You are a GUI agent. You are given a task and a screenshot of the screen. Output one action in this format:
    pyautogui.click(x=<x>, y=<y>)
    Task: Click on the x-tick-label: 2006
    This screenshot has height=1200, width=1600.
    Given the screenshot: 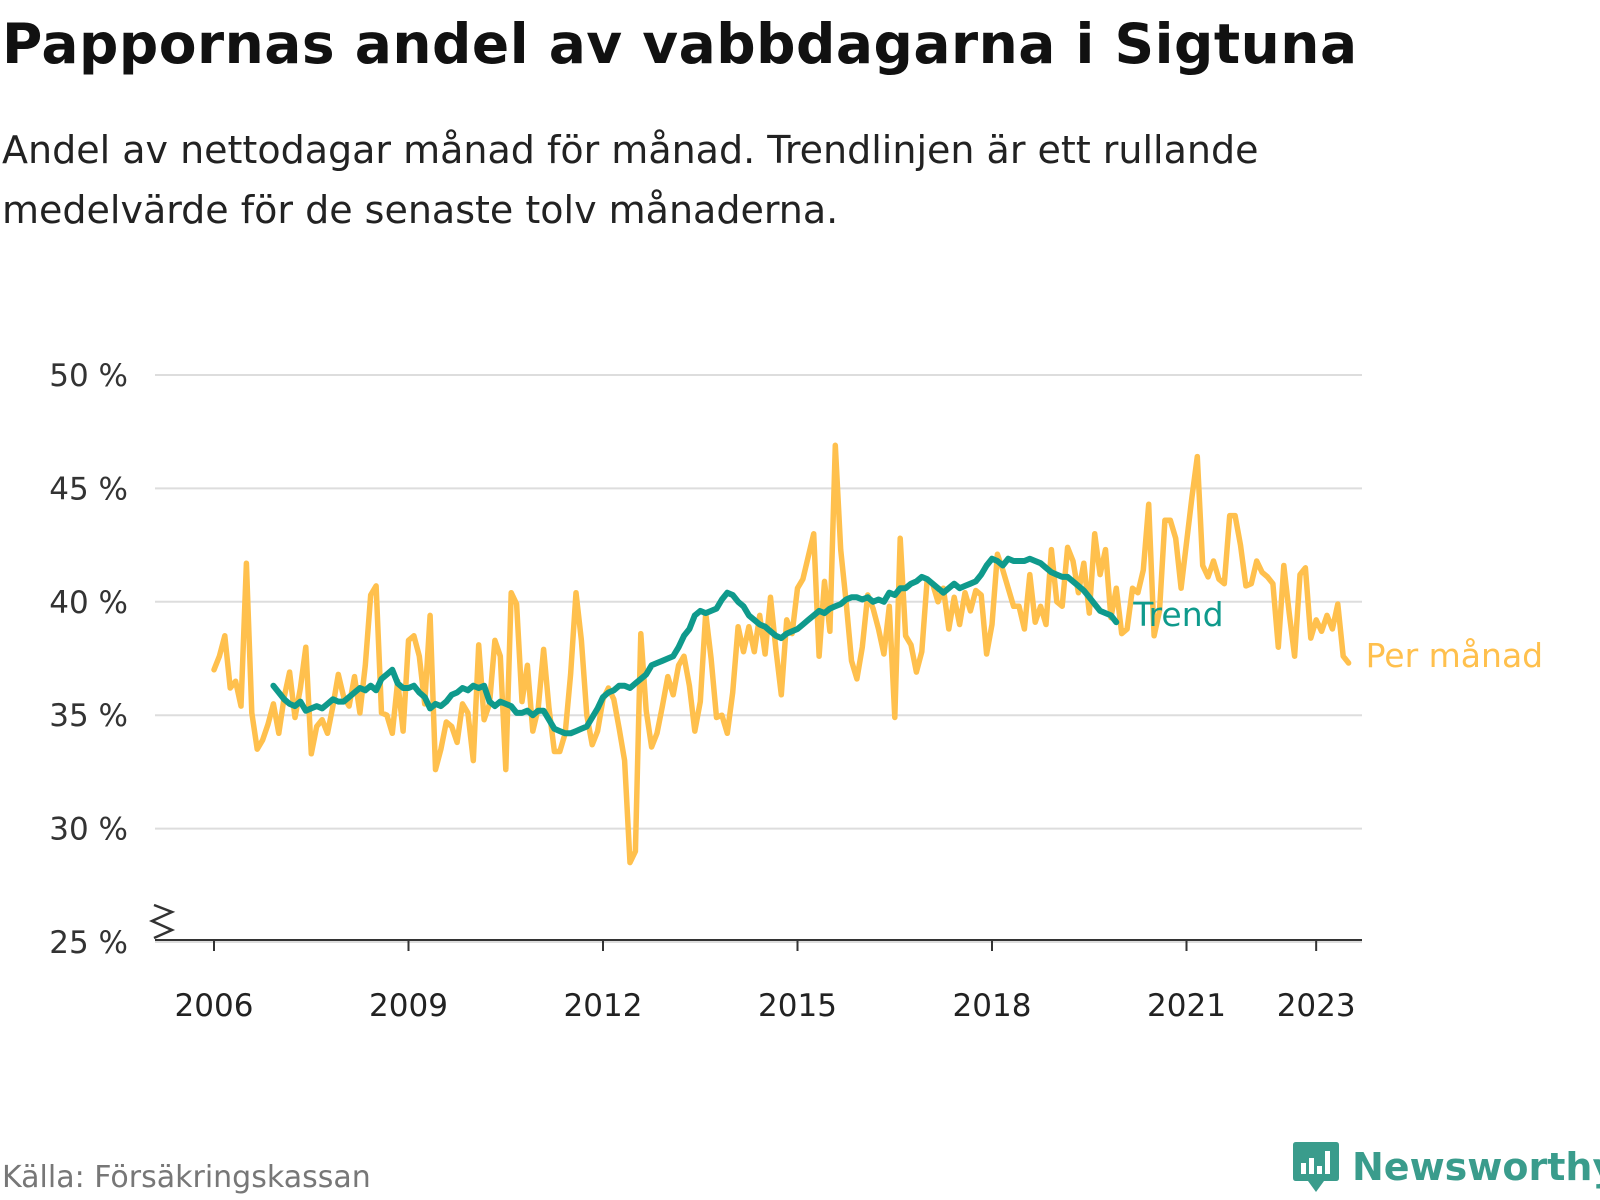 What is the action you would take?
    pyautogui.click(x=214, y=1006)
    